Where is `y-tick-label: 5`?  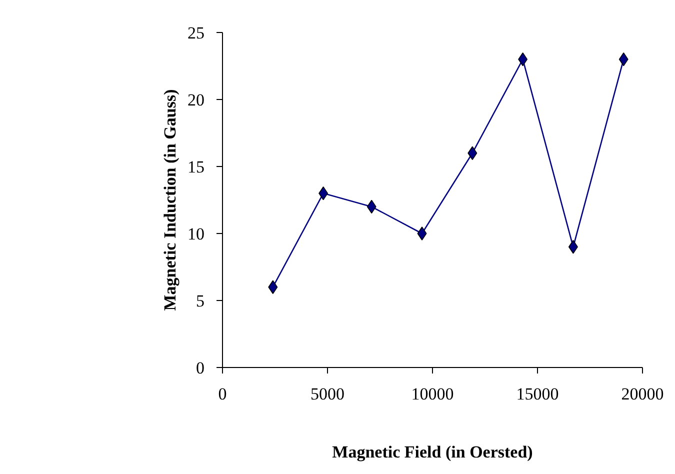 y-tick-label: 5 is located at coordinates (200, 301).